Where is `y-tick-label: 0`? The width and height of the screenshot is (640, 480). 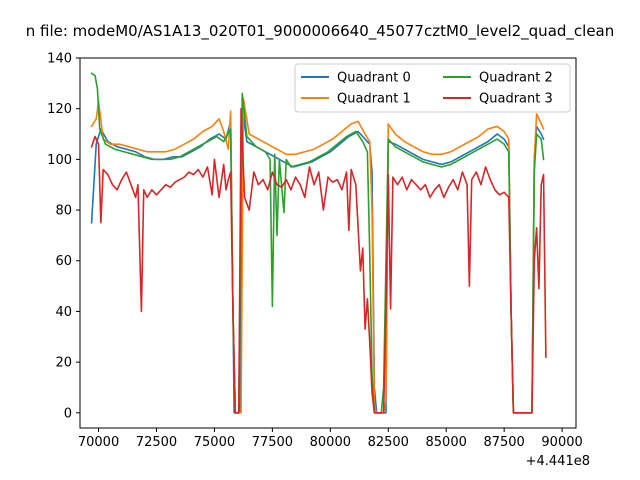
y-tick-label: 0 is located at coordinates (68, 413).